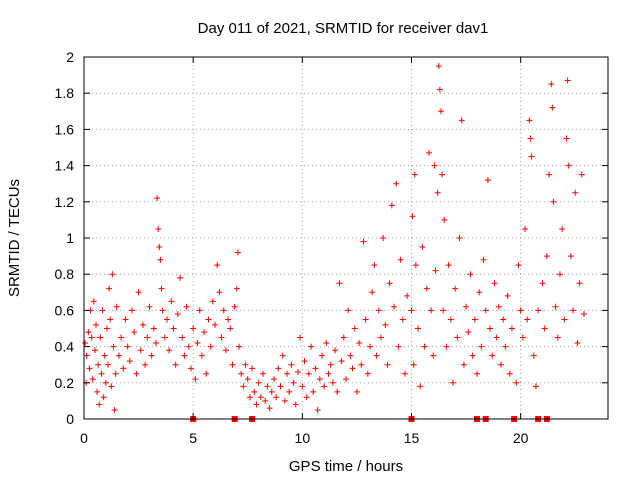 This screenshot has width=640, height=480. Describe the element at coordinates (521, 438) in the screenshot. I see `x-tick-label: 20` at that location.